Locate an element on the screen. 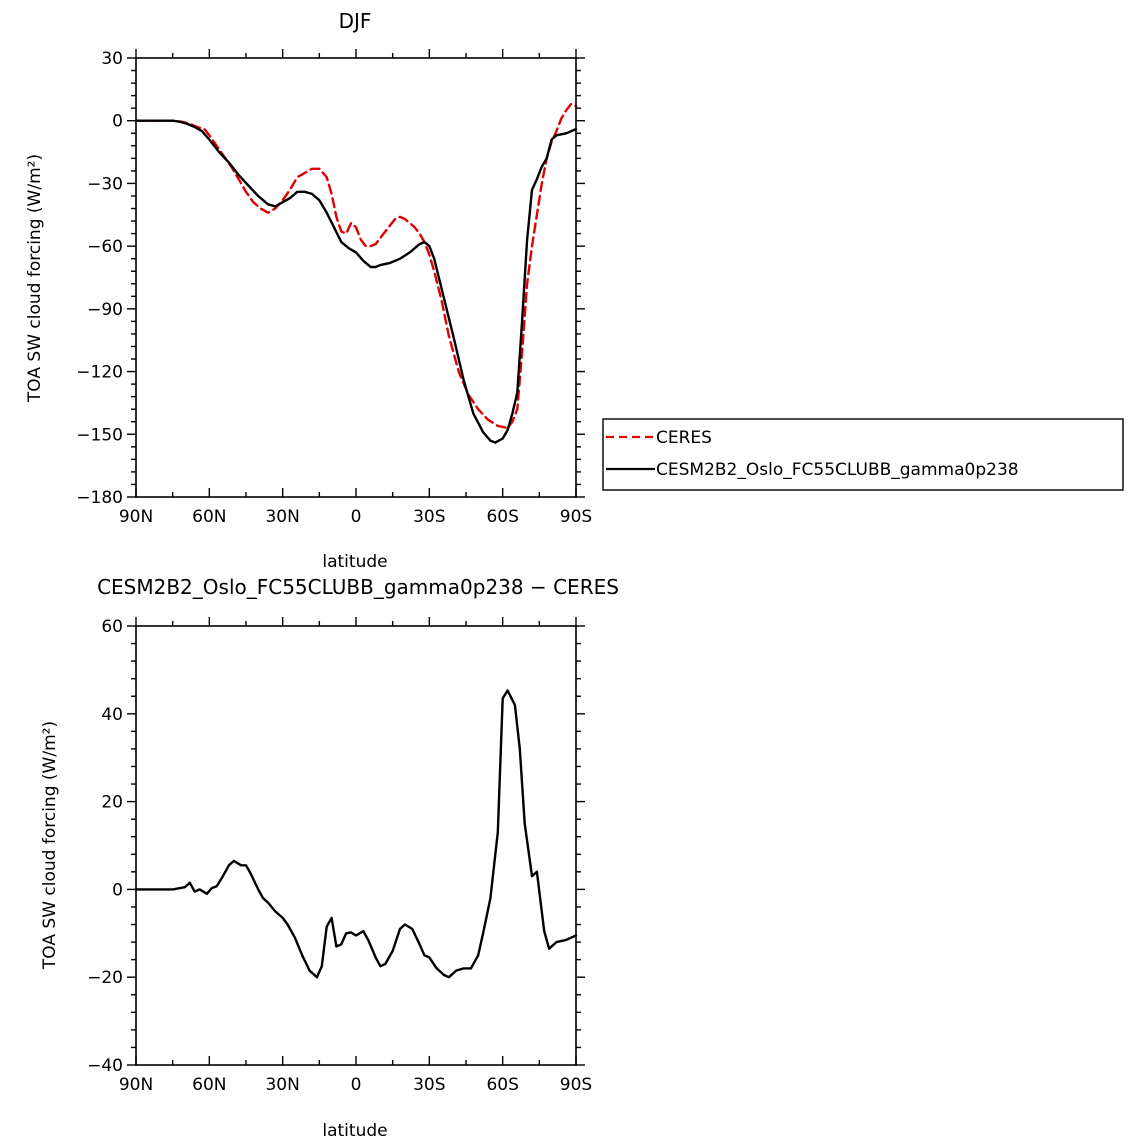 Image resolution: width=1146 pixels, height=1146 pixels. legend-box is located at coordinates (863, 454).